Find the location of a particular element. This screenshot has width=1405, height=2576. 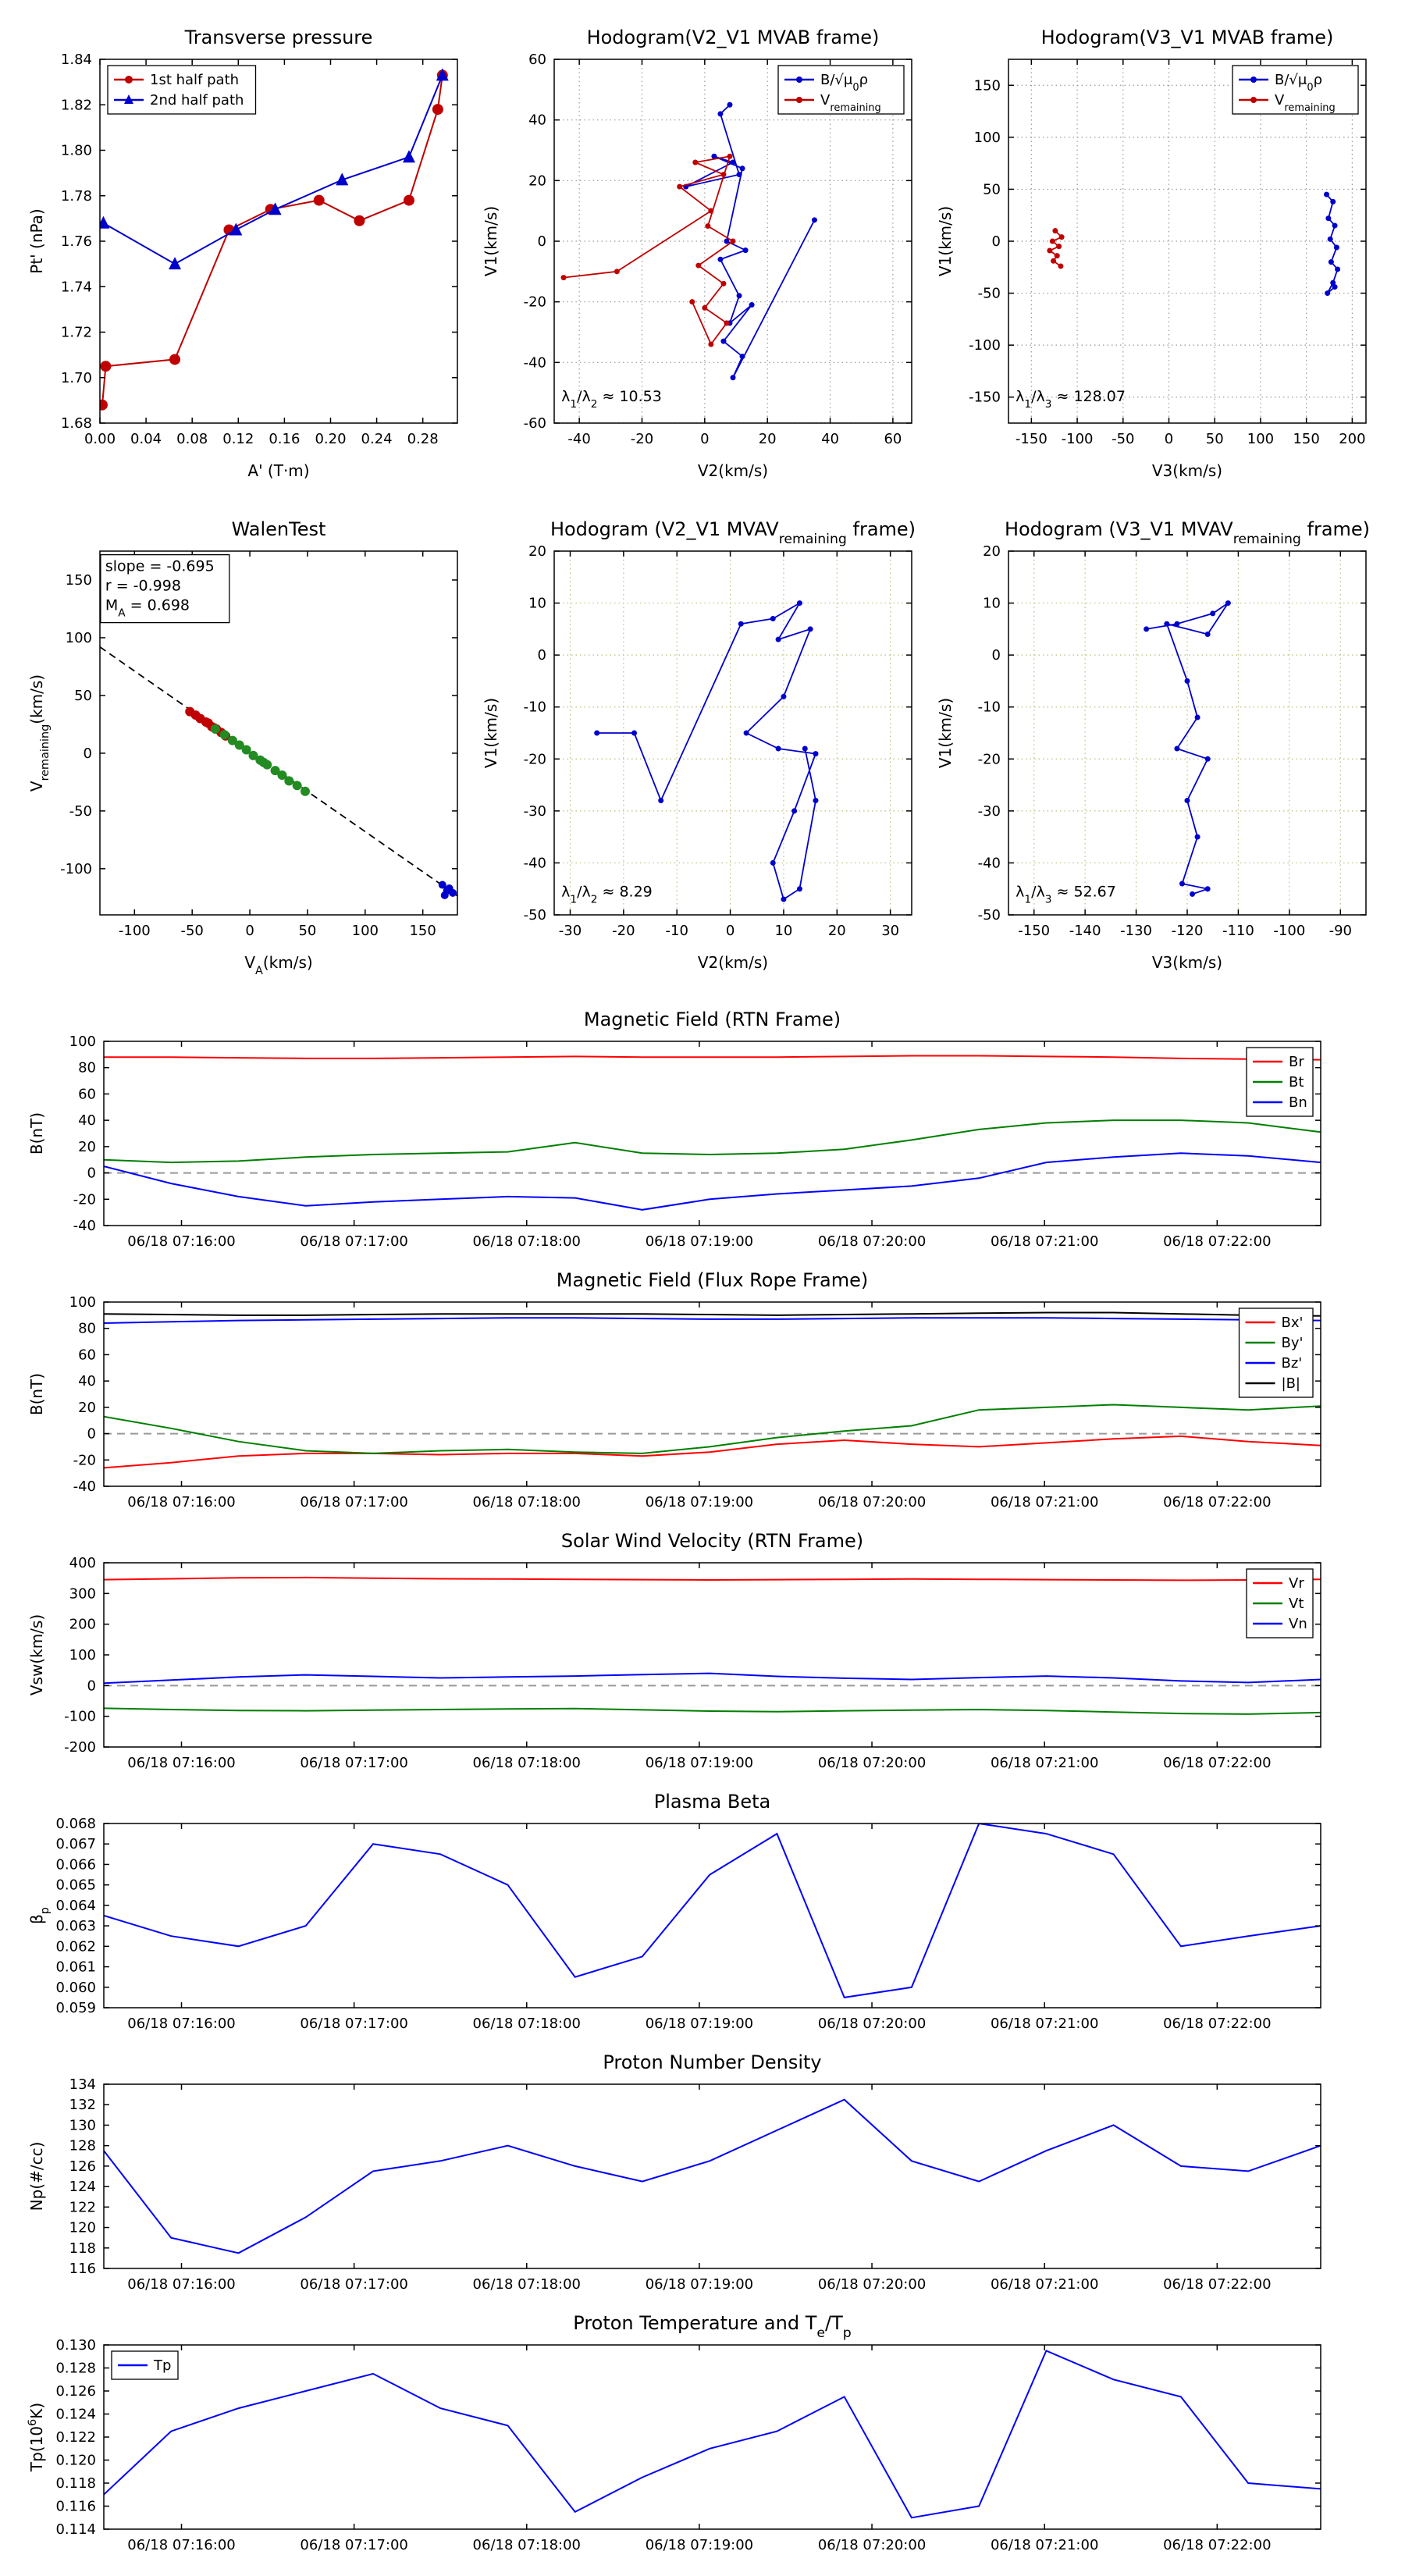

svg-text: 122 is located at coordinates (82, 2207).